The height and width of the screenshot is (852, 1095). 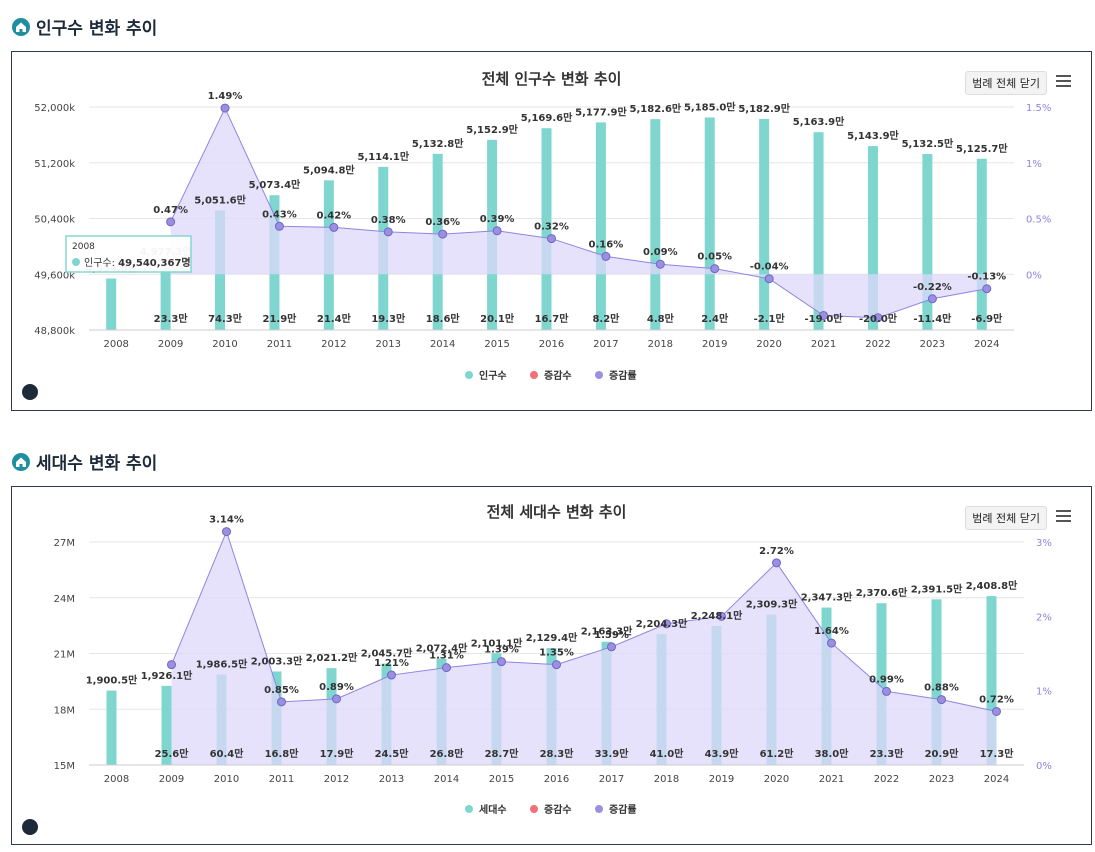 What do you see at coordinates (558, 376) in the screenshot?
I see `legend-label: 증감수` at bounding box center [558, 376].